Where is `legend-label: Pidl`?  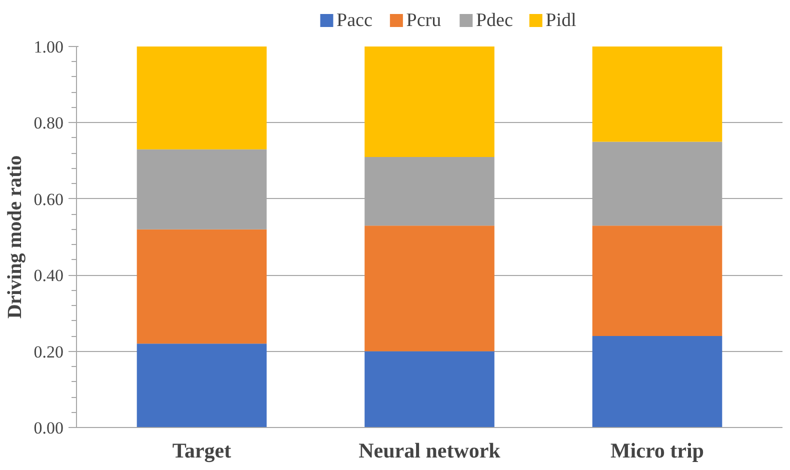 legend-label: Pidl is located at coordinates (561, 20).